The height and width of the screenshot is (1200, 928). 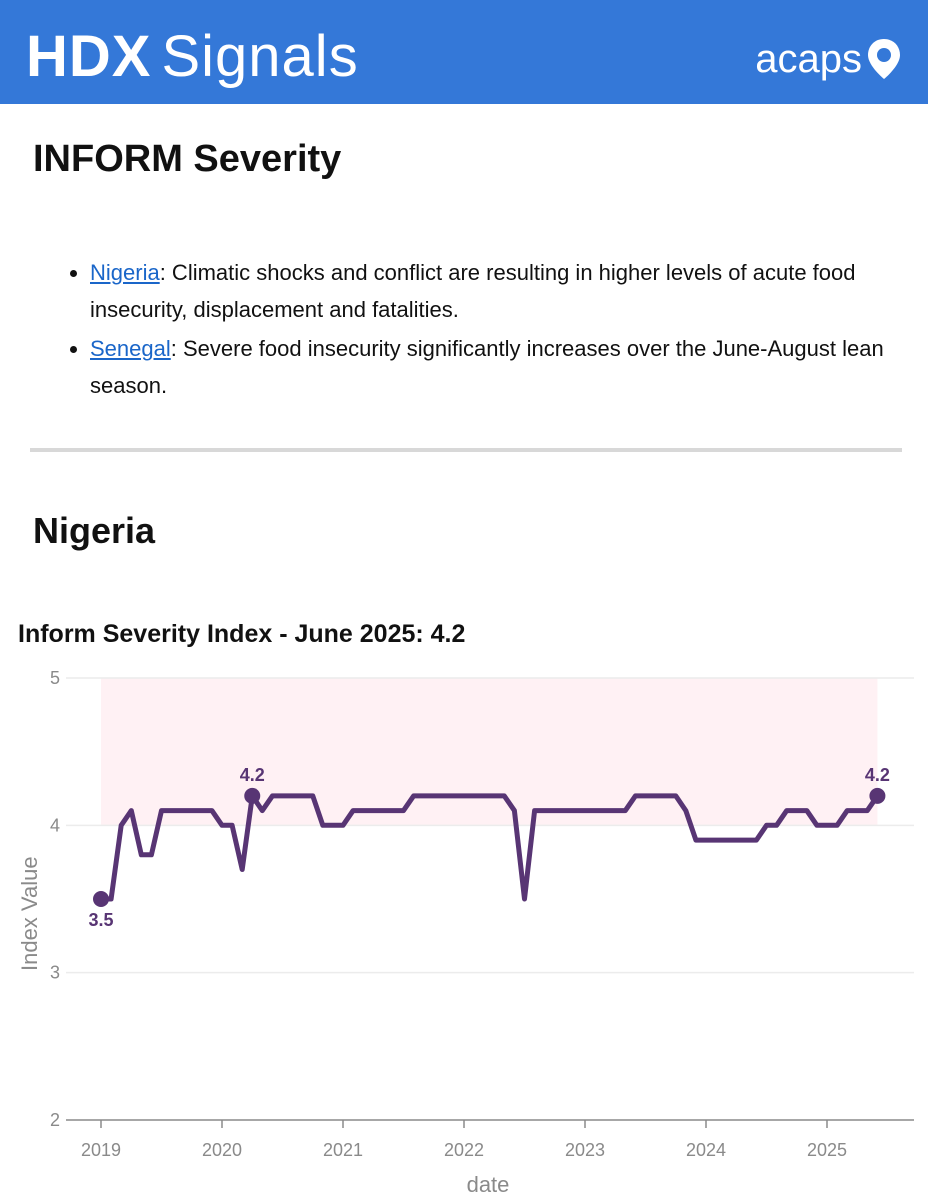 What do you see at coordinates (101, 1150) in the screenshot?
I see `x-tick-label: 2019` at bounding box center [101, 1150].